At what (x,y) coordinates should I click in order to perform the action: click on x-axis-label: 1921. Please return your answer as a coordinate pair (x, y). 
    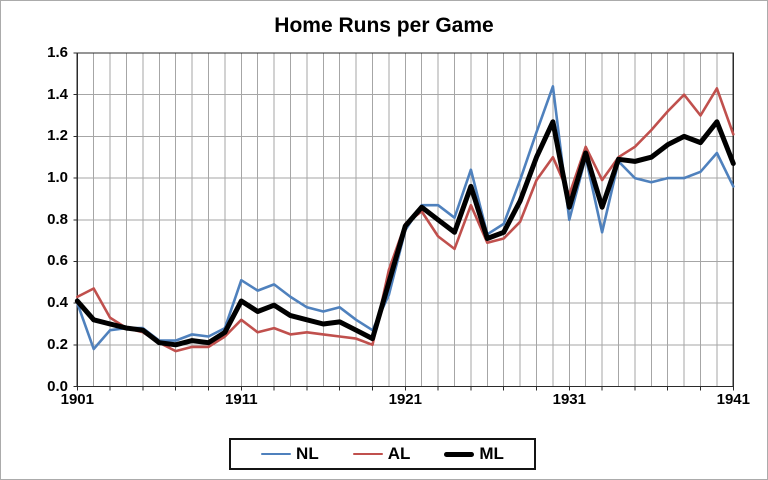
    Looking at the image, I should click on (405, 399).